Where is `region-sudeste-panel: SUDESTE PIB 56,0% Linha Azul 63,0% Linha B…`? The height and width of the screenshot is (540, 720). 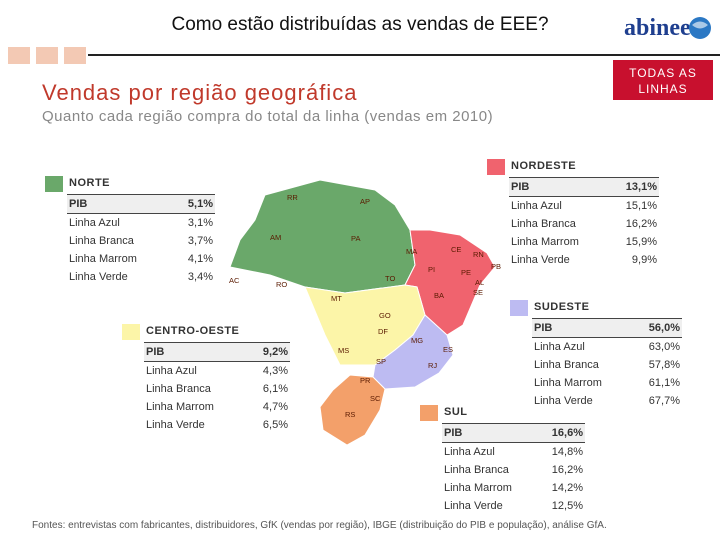 region-sudeste-panel: SUDESTE PIB 56,0% Linha Azul 63,0% Linha B… is located at coordinates (596, 355).